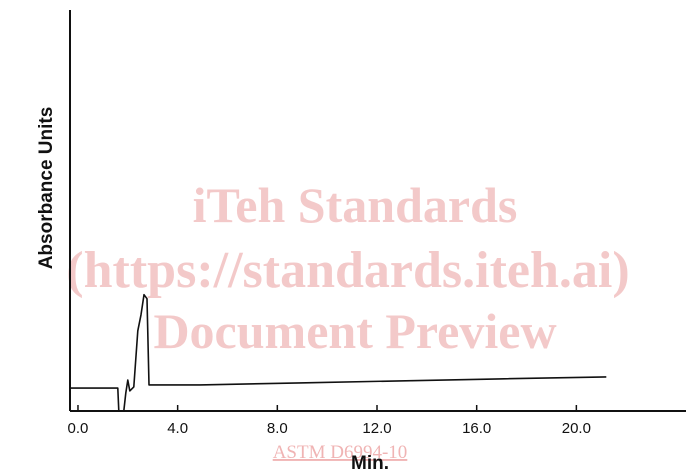 The image size is (696, 475). Describe the element at coordinates (177, 428) in the screenshot. I see `x-tick-label: 4.0` at that location.